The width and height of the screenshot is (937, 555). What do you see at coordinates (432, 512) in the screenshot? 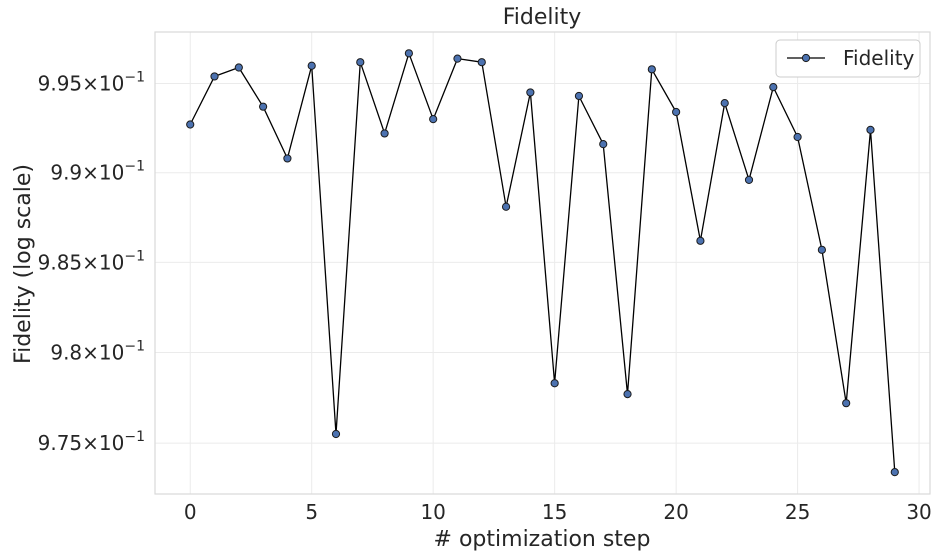
I see `x-tick-label: 10` at bounding box center [432, 512].